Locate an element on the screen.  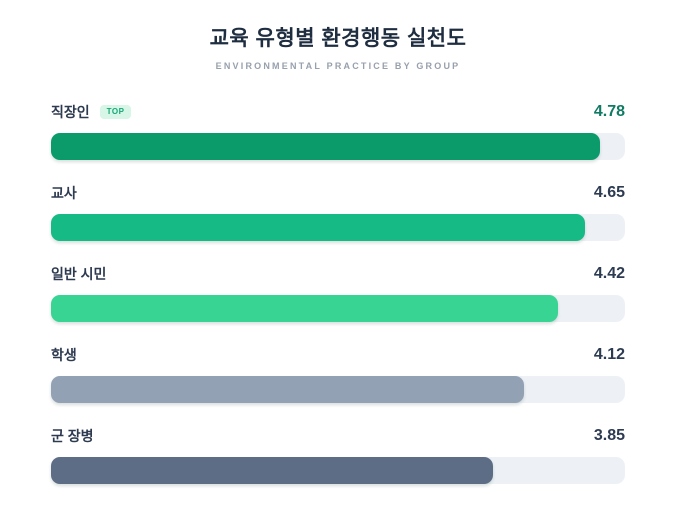
category-label: 직장인 is located at coordinates (70, 112).